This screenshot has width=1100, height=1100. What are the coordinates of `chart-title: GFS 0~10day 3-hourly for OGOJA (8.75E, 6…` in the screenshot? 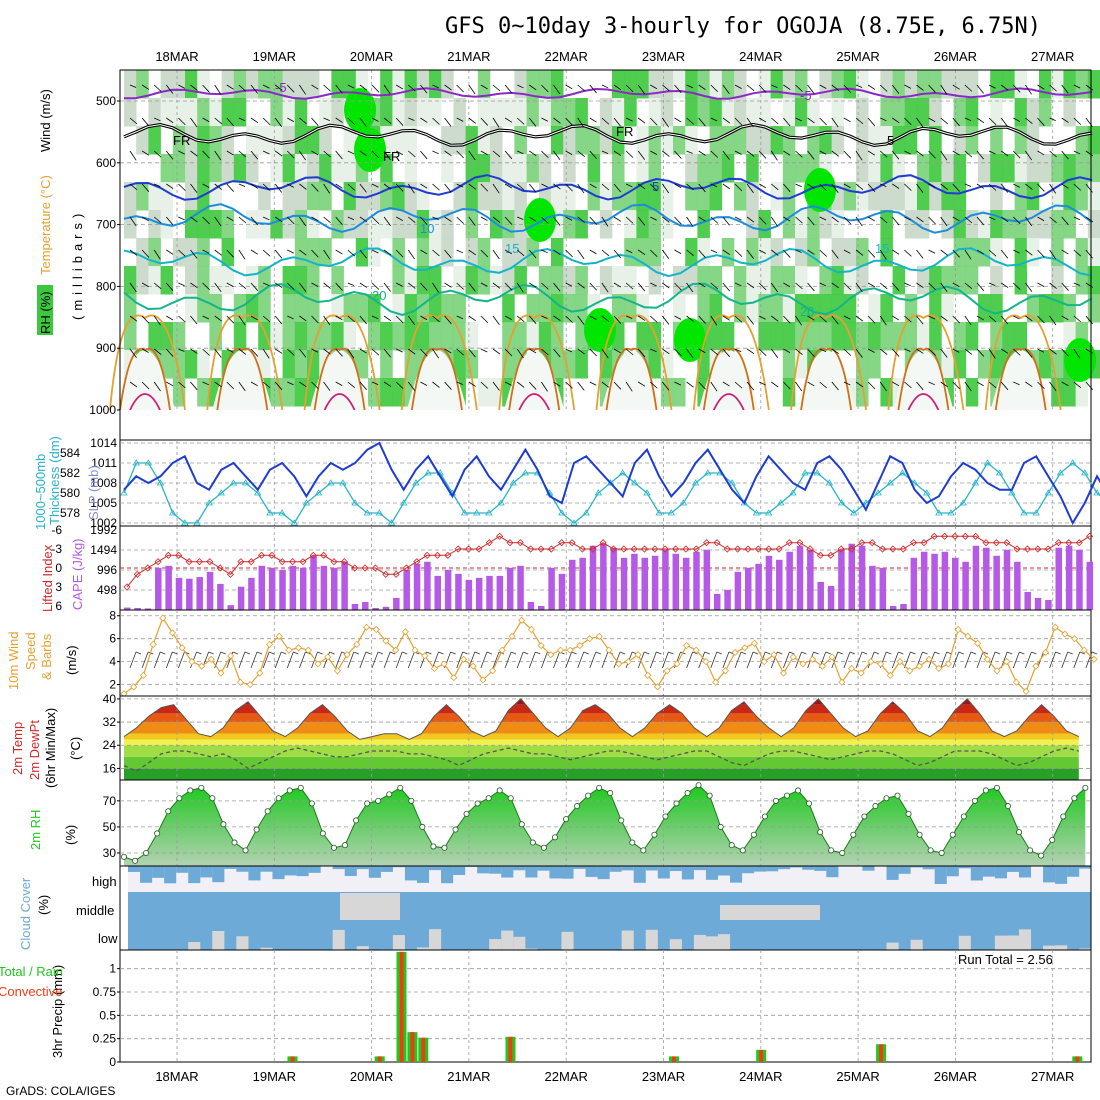 It's located at (743, 26).